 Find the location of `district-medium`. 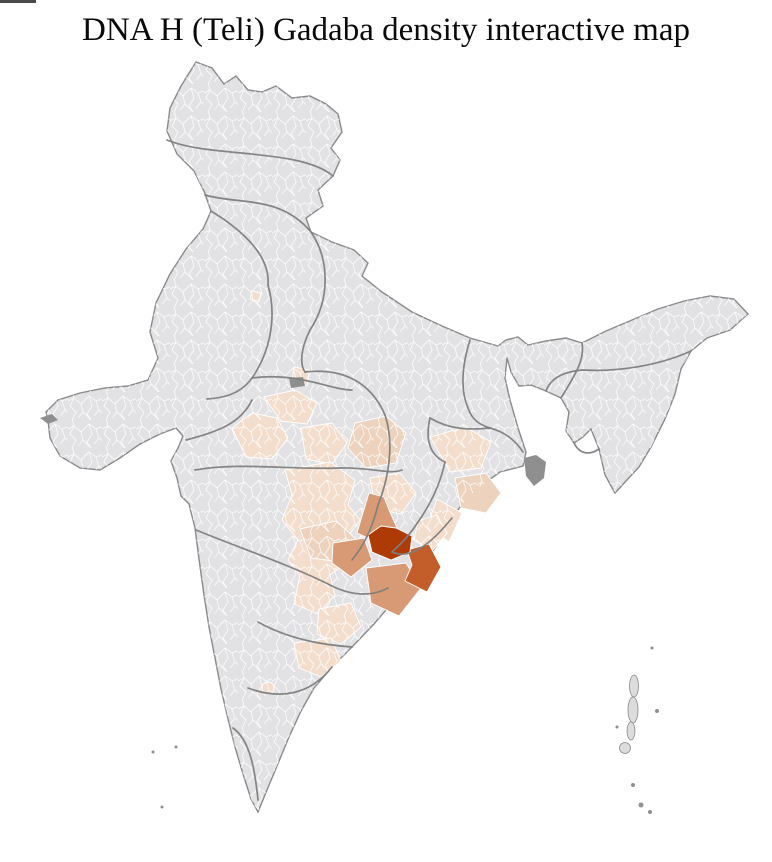

district-medium is located at coordinates (352, 557).